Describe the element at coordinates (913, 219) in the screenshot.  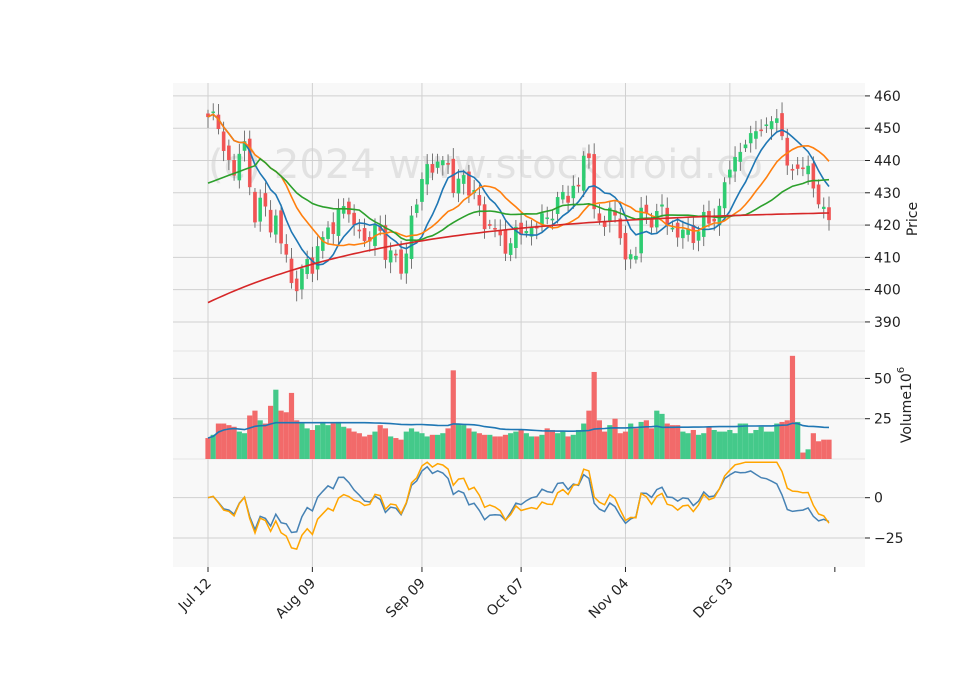
I see `price-axis-label: Price` at that location.